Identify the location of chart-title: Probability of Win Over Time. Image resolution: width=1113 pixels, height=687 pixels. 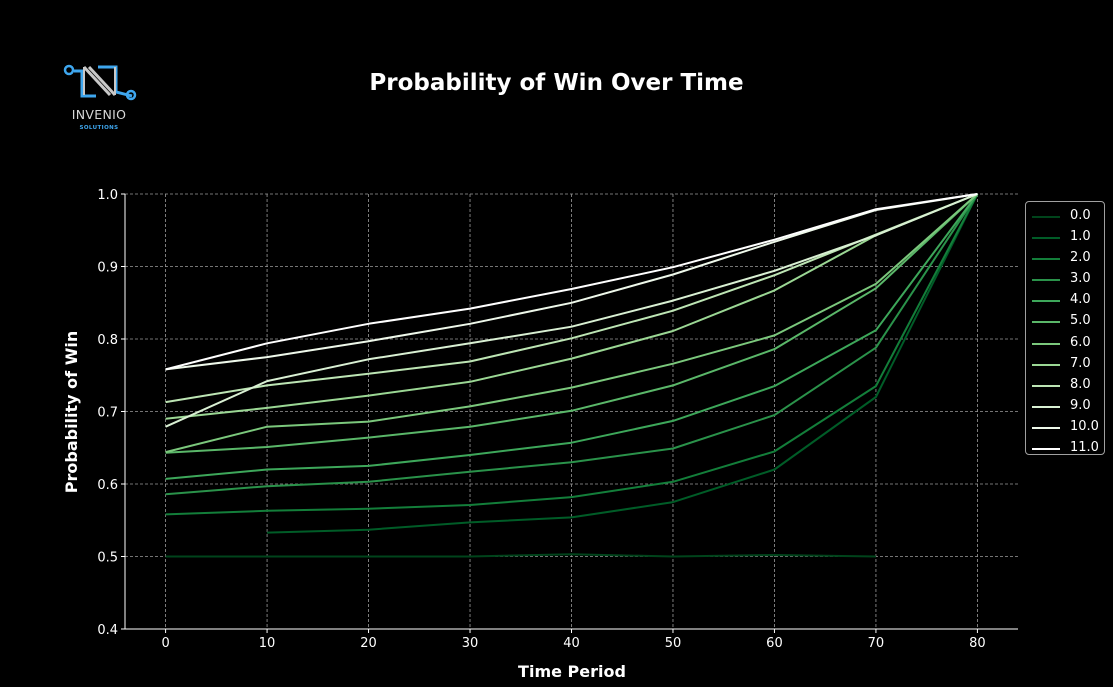
(556, 83).